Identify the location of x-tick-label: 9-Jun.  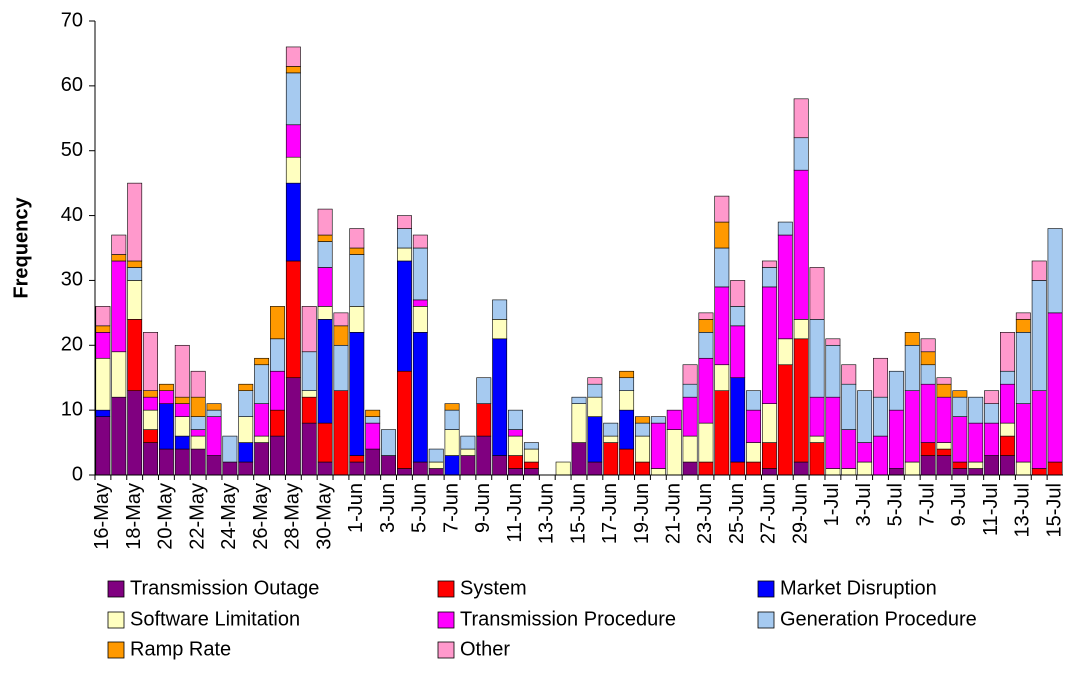
(483, 508).